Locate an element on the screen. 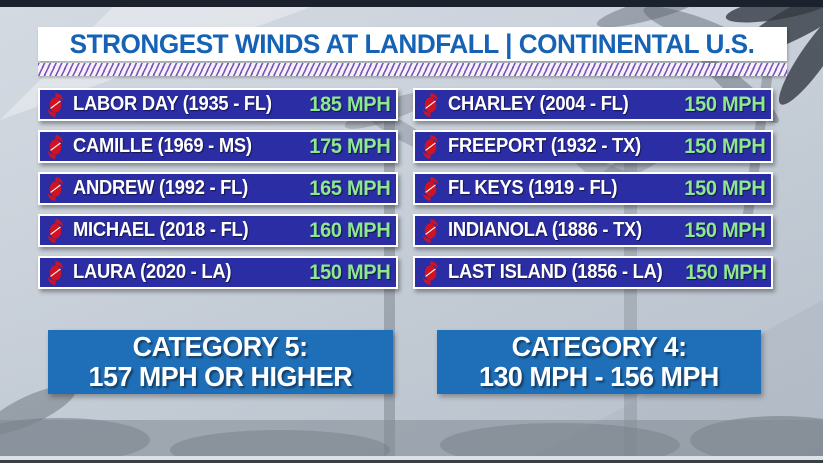 The height and width of the screenshot is (463, 823). category-5-title: CATEGORY 5: is located at coordinates (220, 346).